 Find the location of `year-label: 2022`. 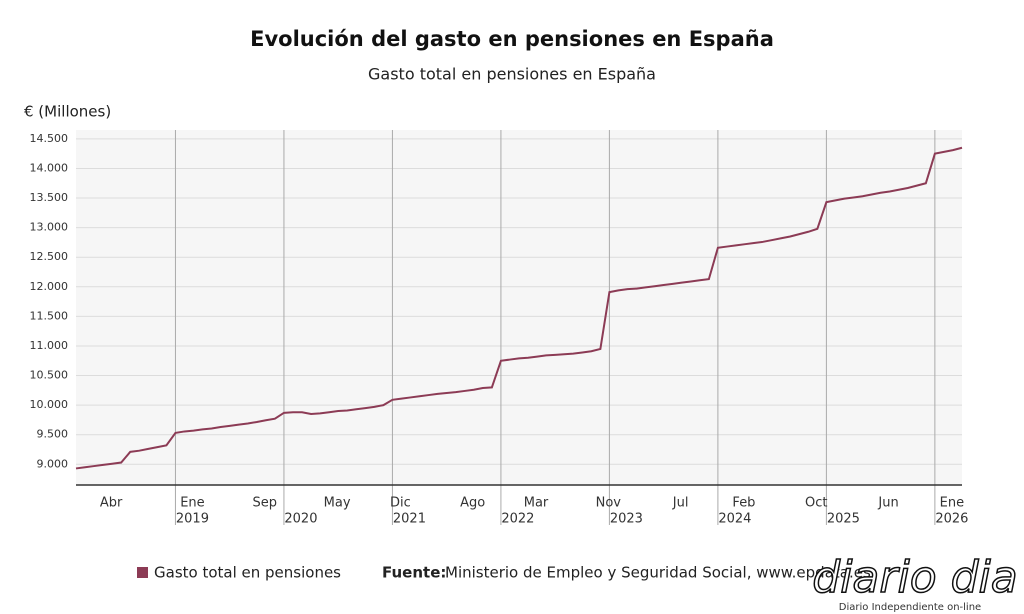

year-label: 2022 is located at coordinates (517, 519).